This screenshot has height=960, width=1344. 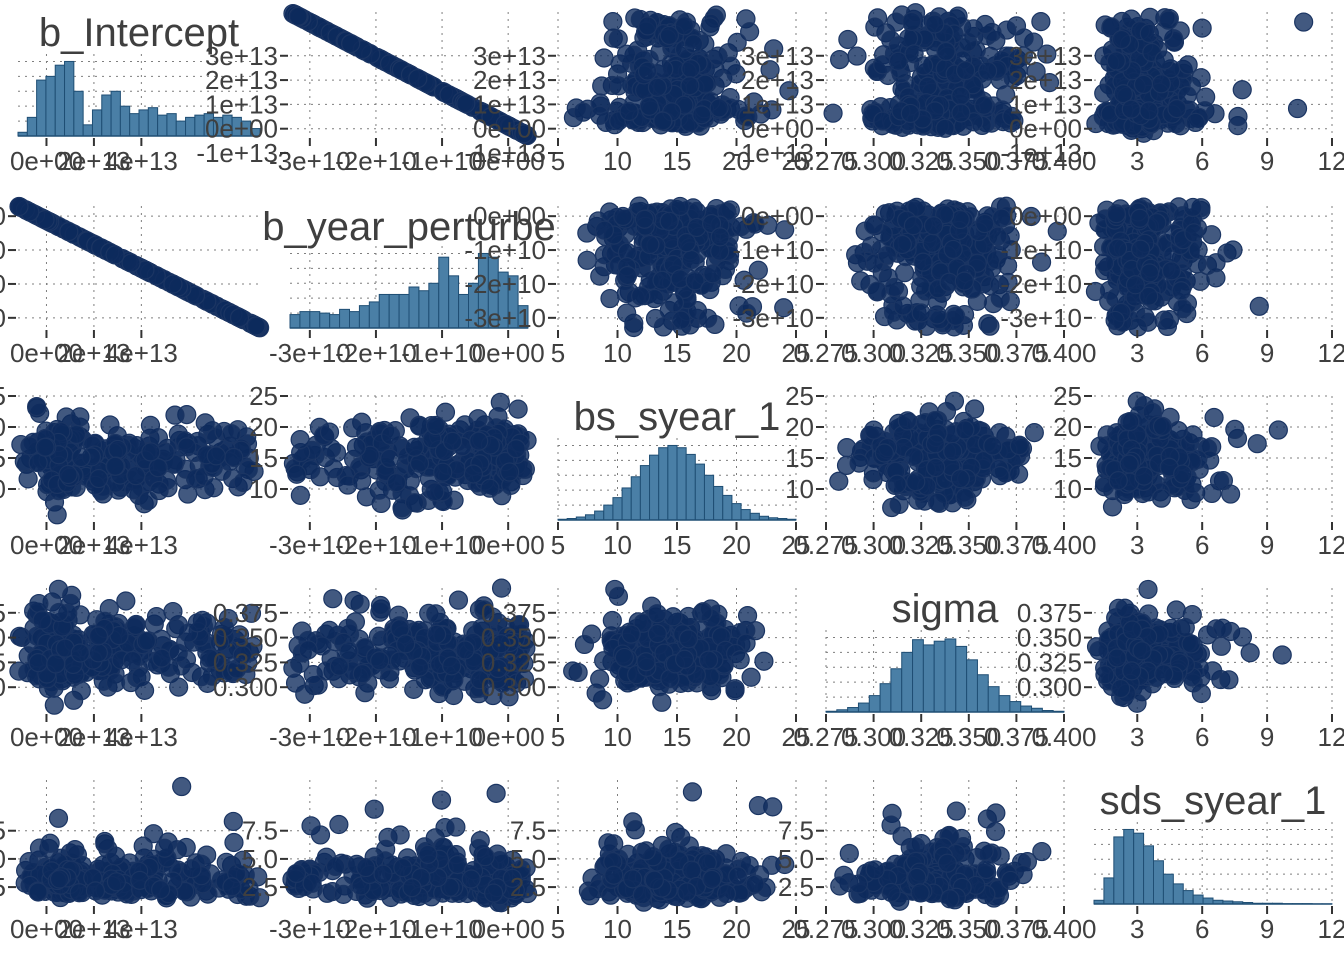 I want to click on y-tick-label: 7.5, so click(x=3, y=831).